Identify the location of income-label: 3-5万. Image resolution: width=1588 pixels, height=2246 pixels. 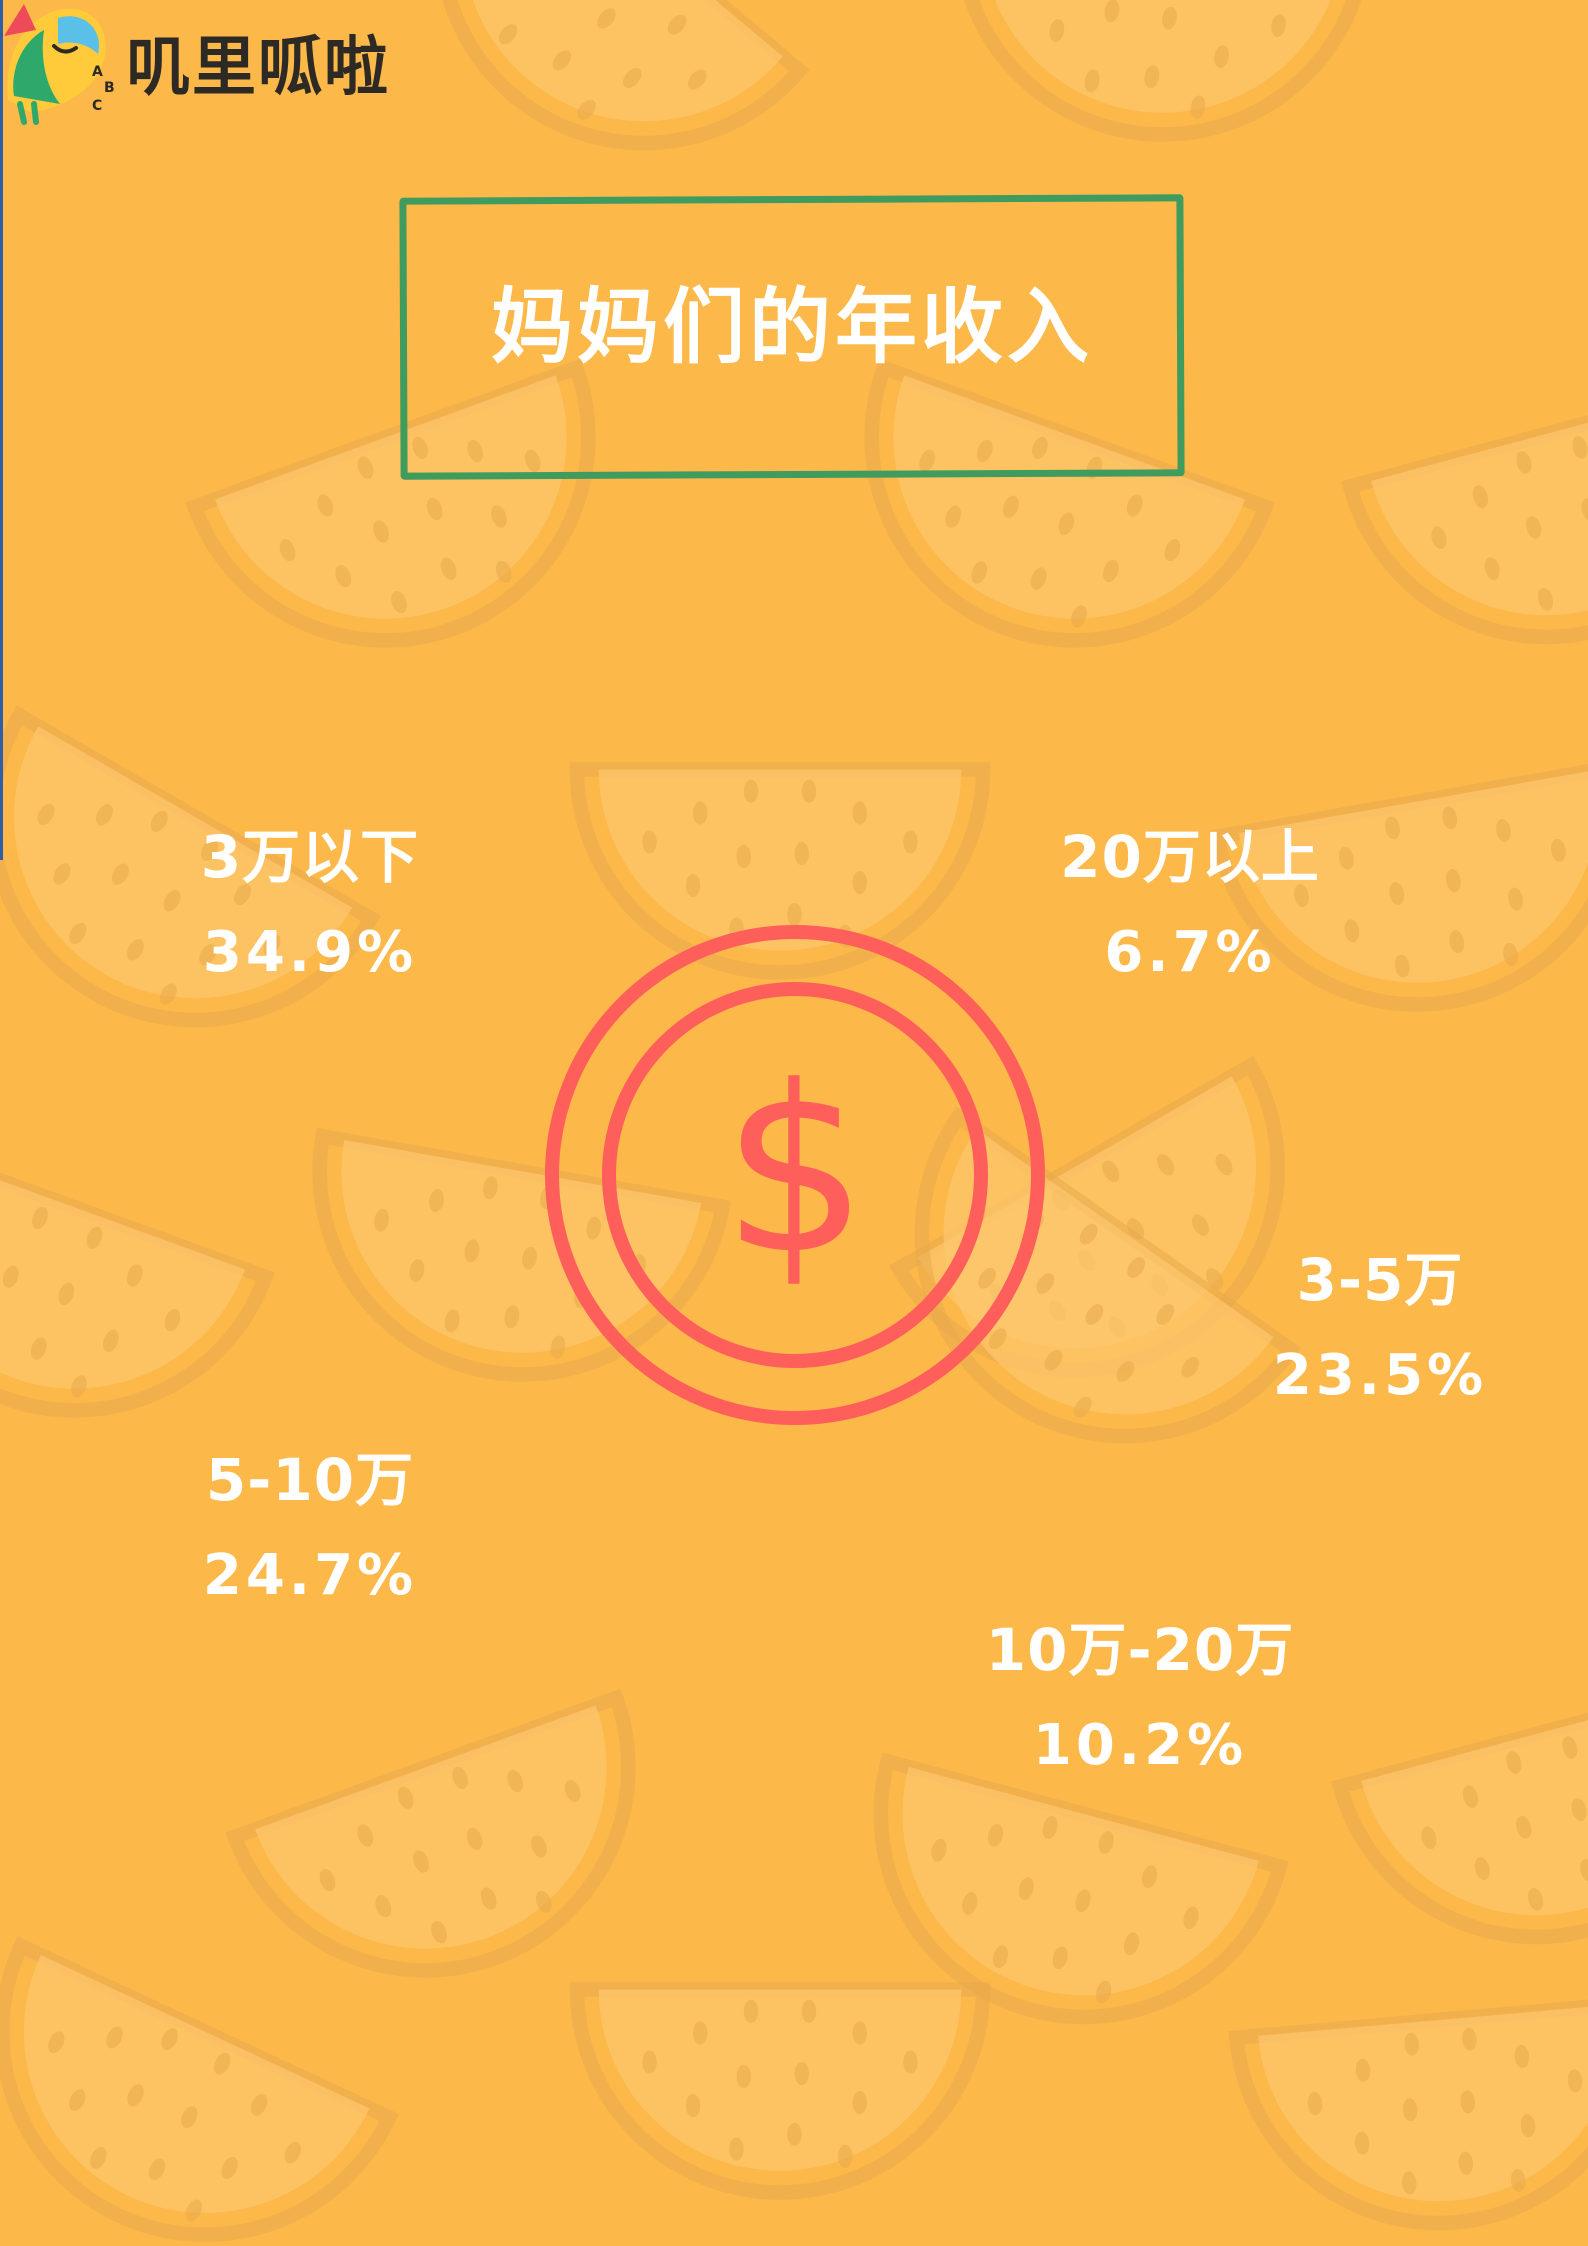
(1380, 1280).